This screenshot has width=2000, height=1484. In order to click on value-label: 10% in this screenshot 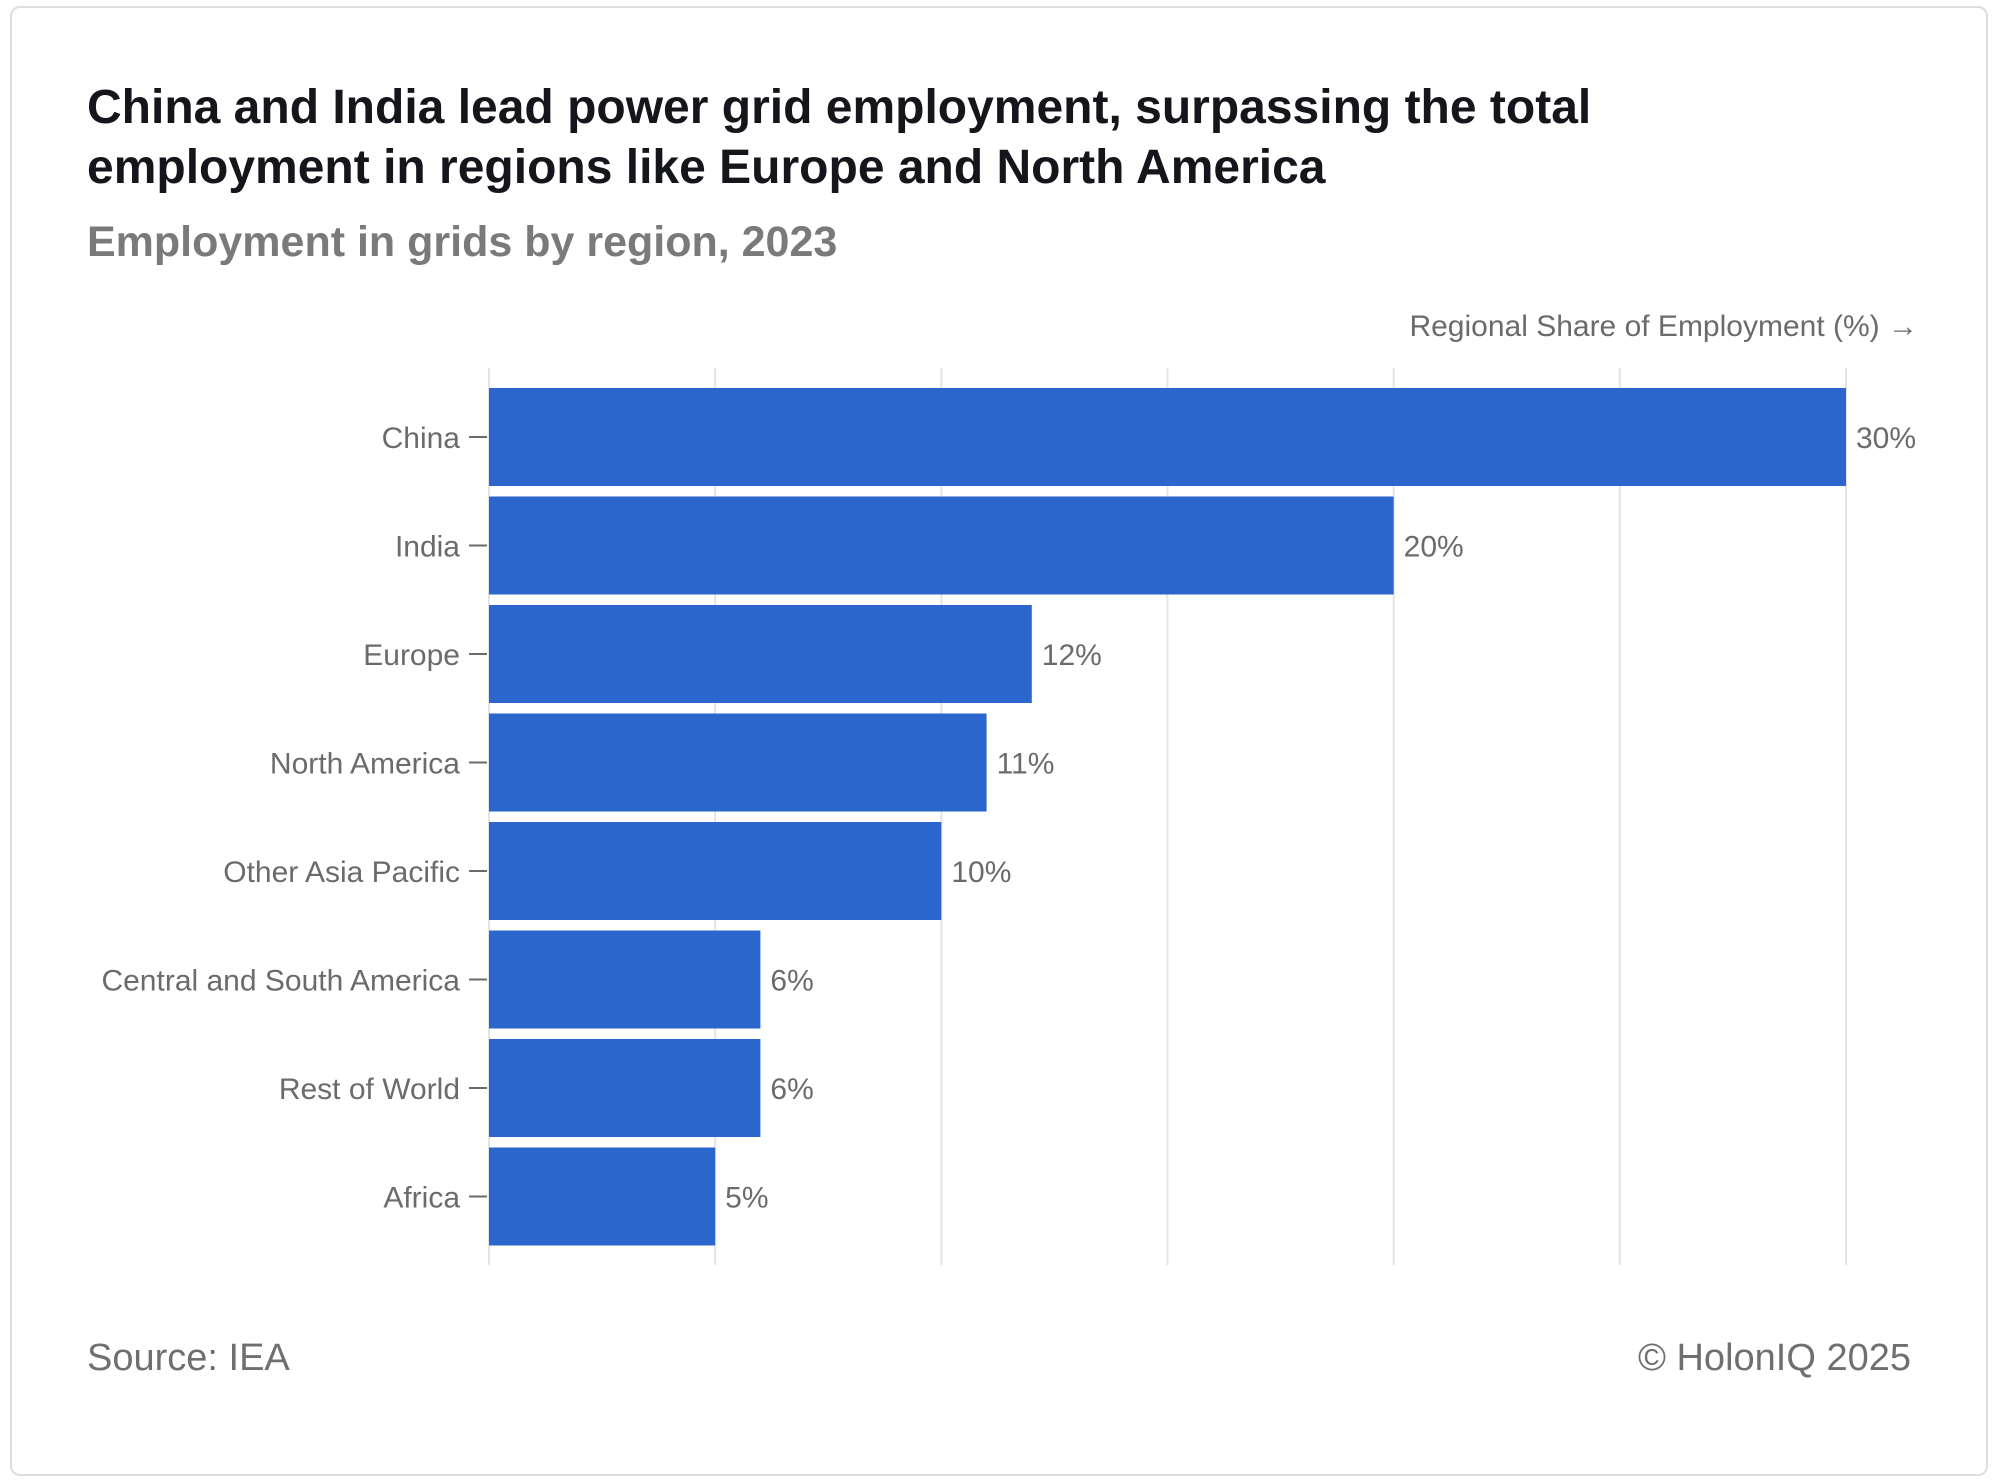, I will do `click(981, 872)`.